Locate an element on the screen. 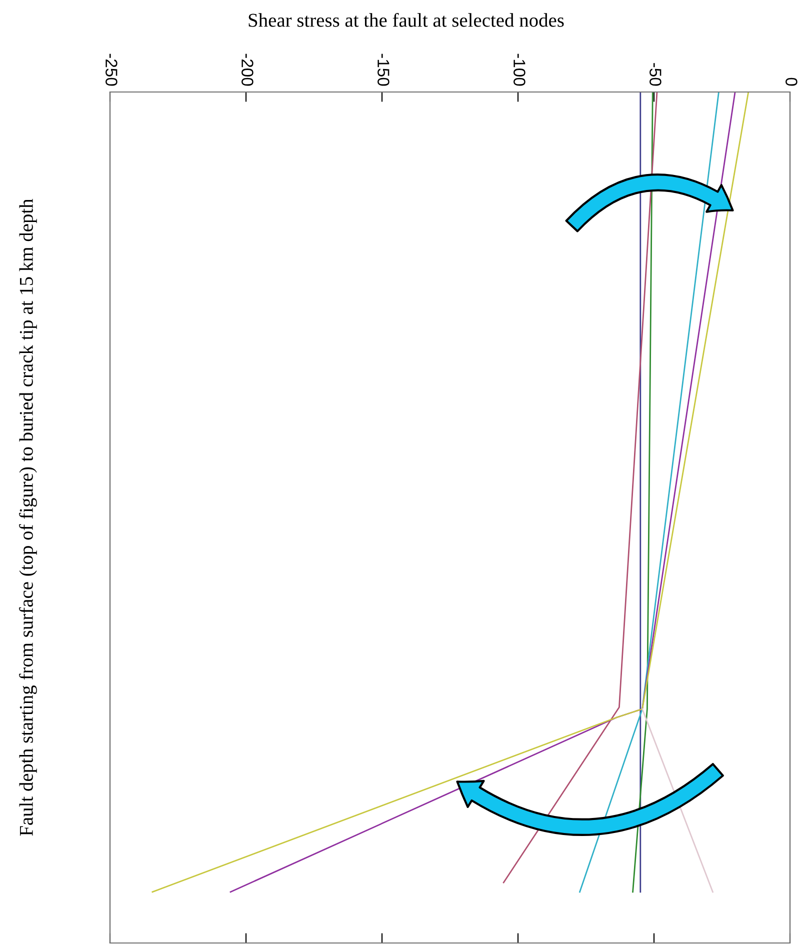 Image resolution: width=812 pixels, height=951 pixels. x-tick-label: -200 is located at coordinates (248, 70).